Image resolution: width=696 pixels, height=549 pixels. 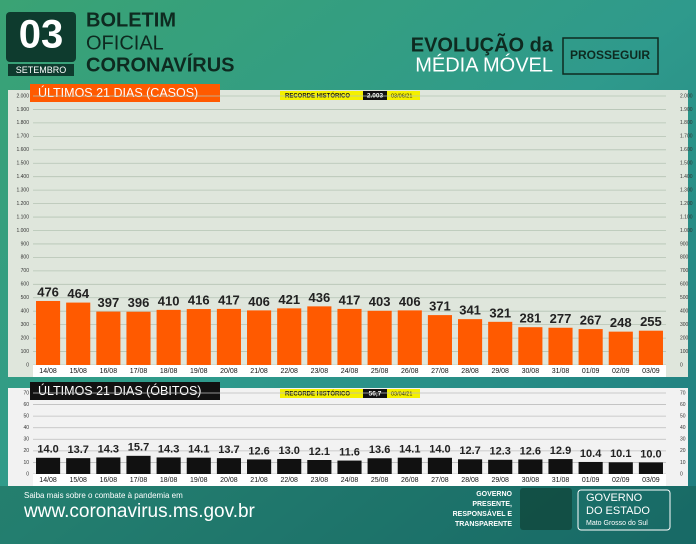 I want to click on x-tick-label: 03/09, so click(x=651, y=371).